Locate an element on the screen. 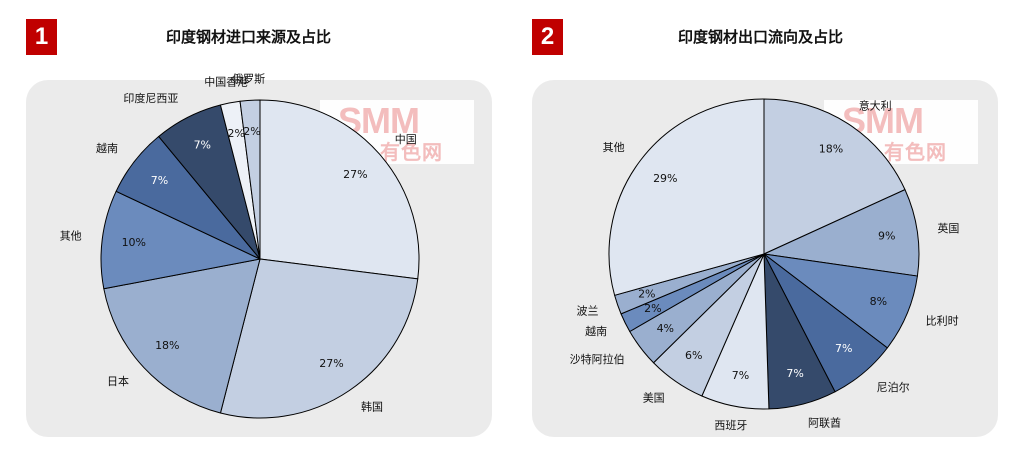 The image size is (1024, 459). category-label-import-slice-3: 日本 is located at coordinates (118, 381).